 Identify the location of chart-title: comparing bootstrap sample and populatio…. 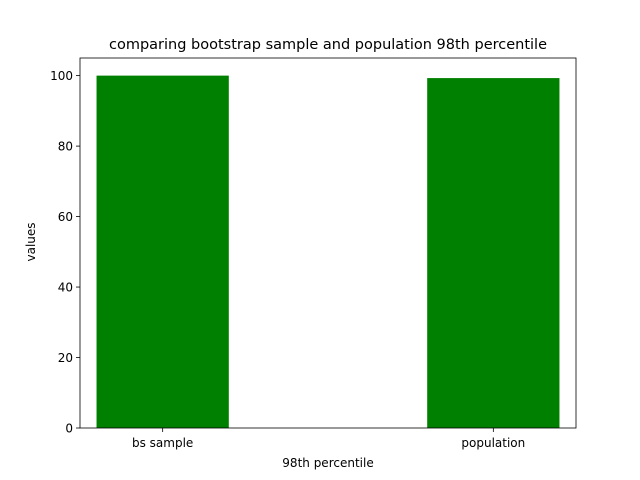
(328, 45).